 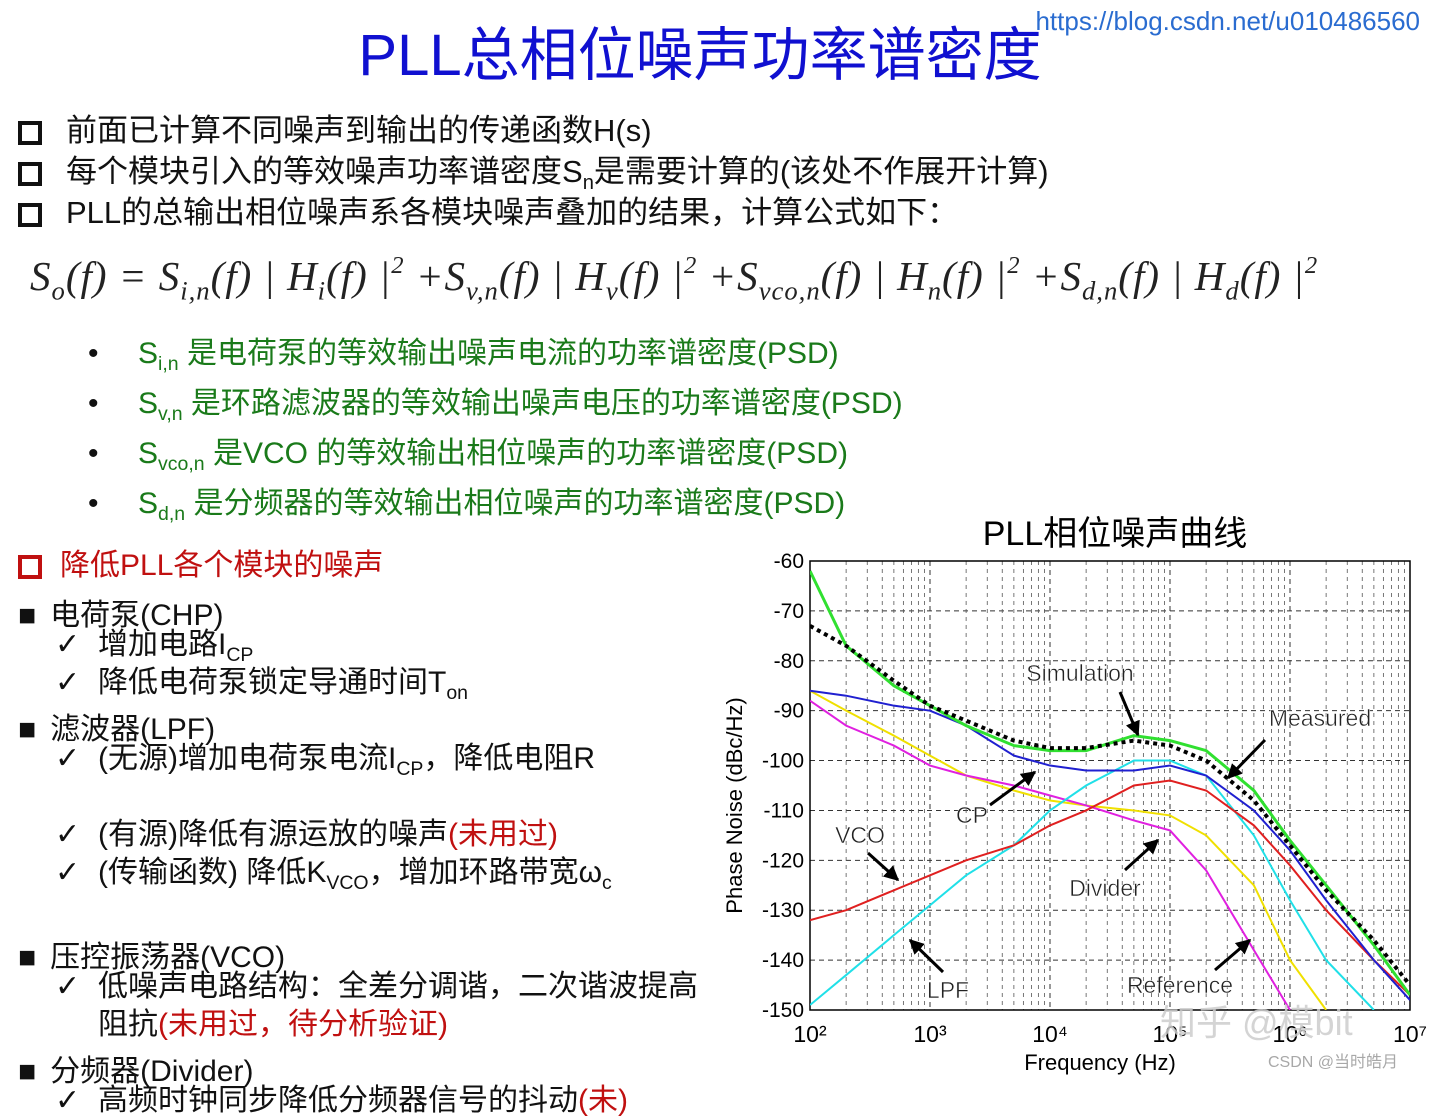 What do you see at coordinates (272, 682) in the screenshot?
I see `text-segment: 降低电荷泵锁定导通时间T` at bounding box center [272, 682].